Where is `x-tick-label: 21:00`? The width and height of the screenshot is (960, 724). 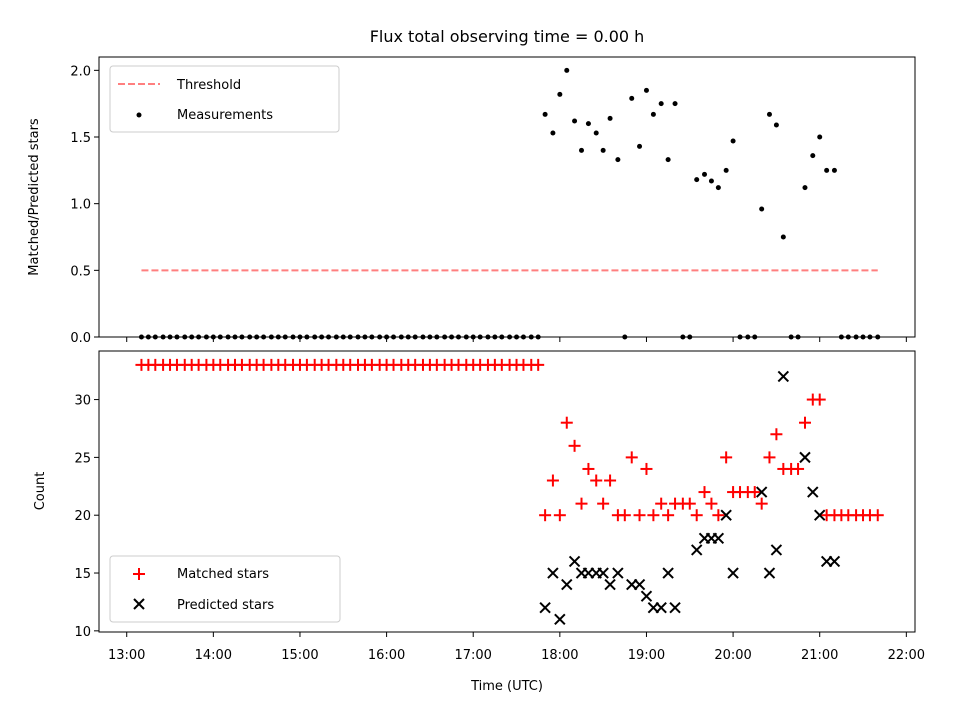
x-tick-label: 21:00 is located at coordinates (819, 655).